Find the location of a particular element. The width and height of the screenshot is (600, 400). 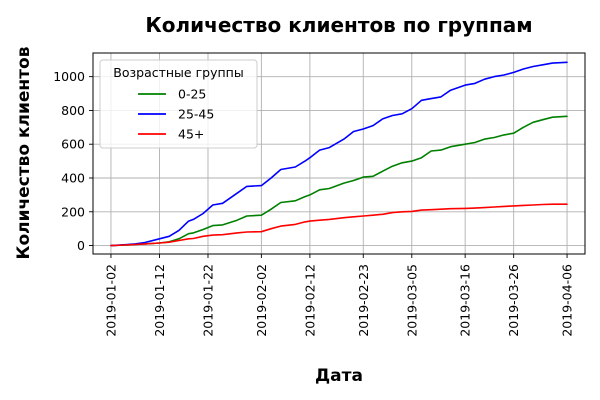

legend-box is located at coordinates (178, 104).